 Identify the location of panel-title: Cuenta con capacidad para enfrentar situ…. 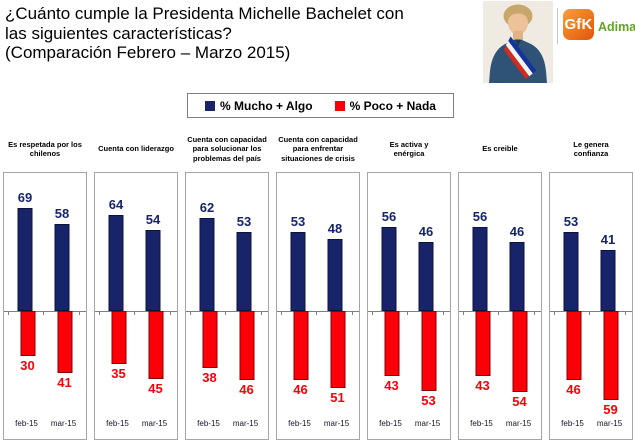
(318, 148).